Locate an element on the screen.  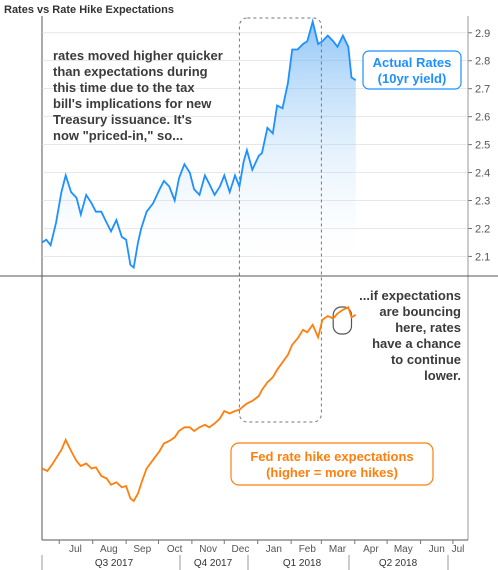
rates-legend-box is located at coordinates (412, 70).